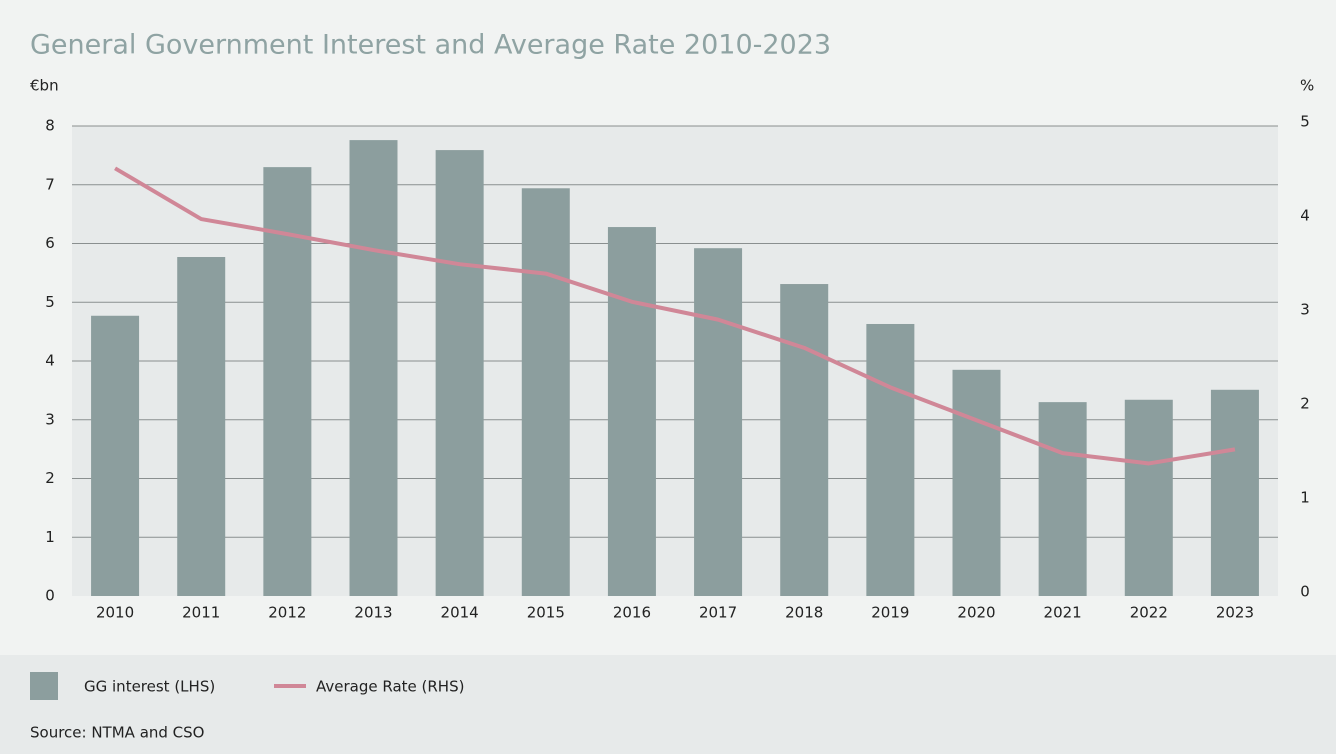 This screenshot has height=754, width=1336. Describe the element at coordinates (1235, 613) in the screenshot. I see `x-tick-label: 2023` at that location.